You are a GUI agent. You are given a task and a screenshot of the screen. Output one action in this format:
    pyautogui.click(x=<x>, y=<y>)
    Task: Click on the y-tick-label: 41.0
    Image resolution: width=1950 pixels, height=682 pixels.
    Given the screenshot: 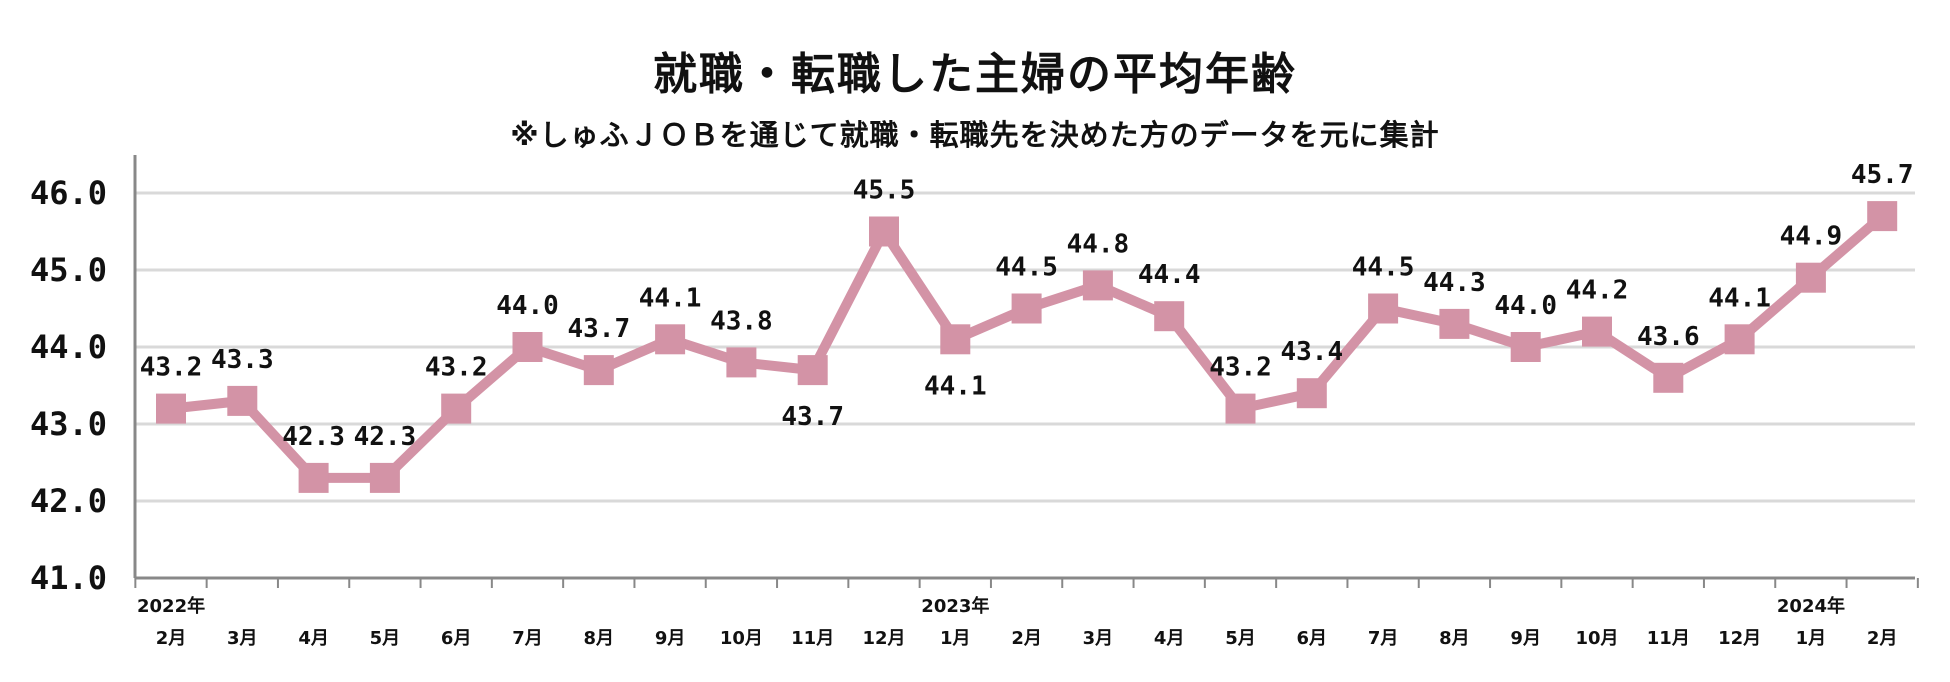 What is the action you would take?
    pyautogui.click(x=68, y=578)
    